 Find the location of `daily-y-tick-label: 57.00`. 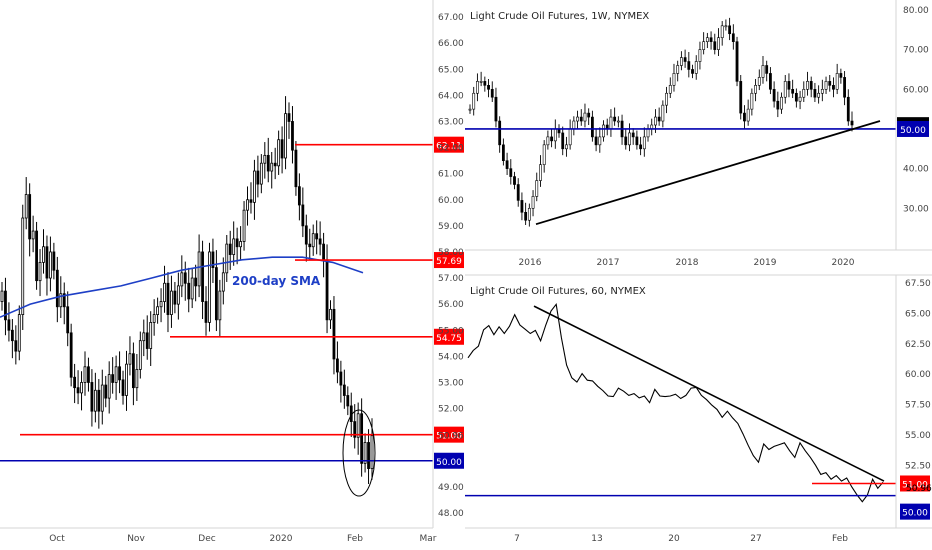

daily-y-tick-label: 57.00 is located at coordinates (451, 279).